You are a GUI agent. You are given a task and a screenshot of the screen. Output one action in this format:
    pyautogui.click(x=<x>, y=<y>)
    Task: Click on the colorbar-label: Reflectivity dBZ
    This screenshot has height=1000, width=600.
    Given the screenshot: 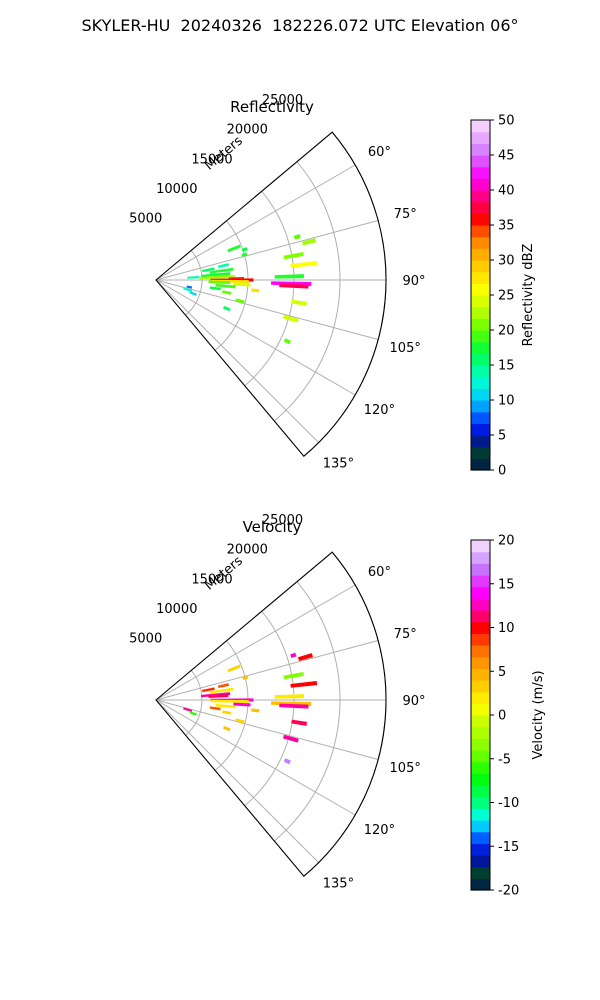 What is the action you would take?
    pyautogui.click(x=528, y=295)
    